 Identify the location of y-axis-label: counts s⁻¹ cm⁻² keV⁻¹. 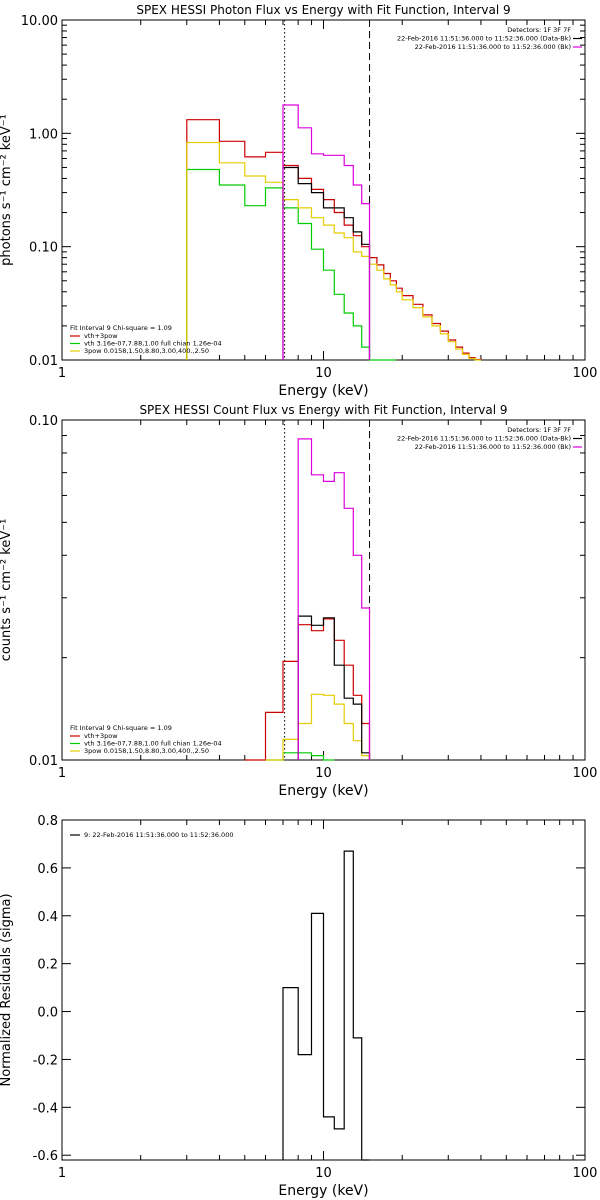
(7, 590).